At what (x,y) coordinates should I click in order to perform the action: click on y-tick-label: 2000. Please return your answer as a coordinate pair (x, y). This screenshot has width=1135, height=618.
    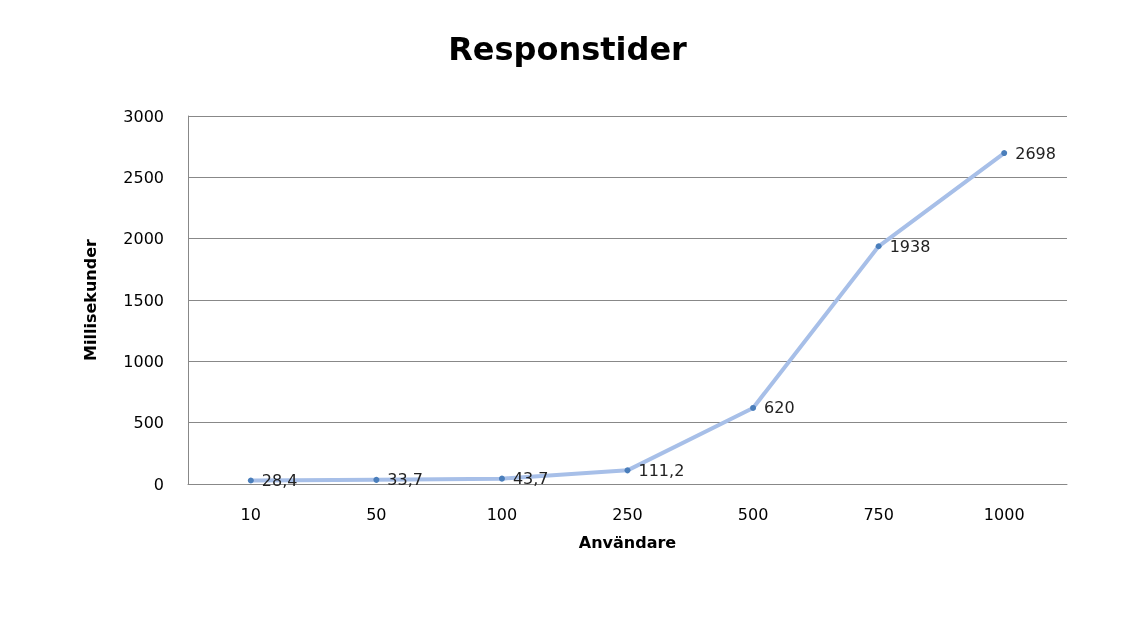
    Looking at the image, I should click on (143, 239).